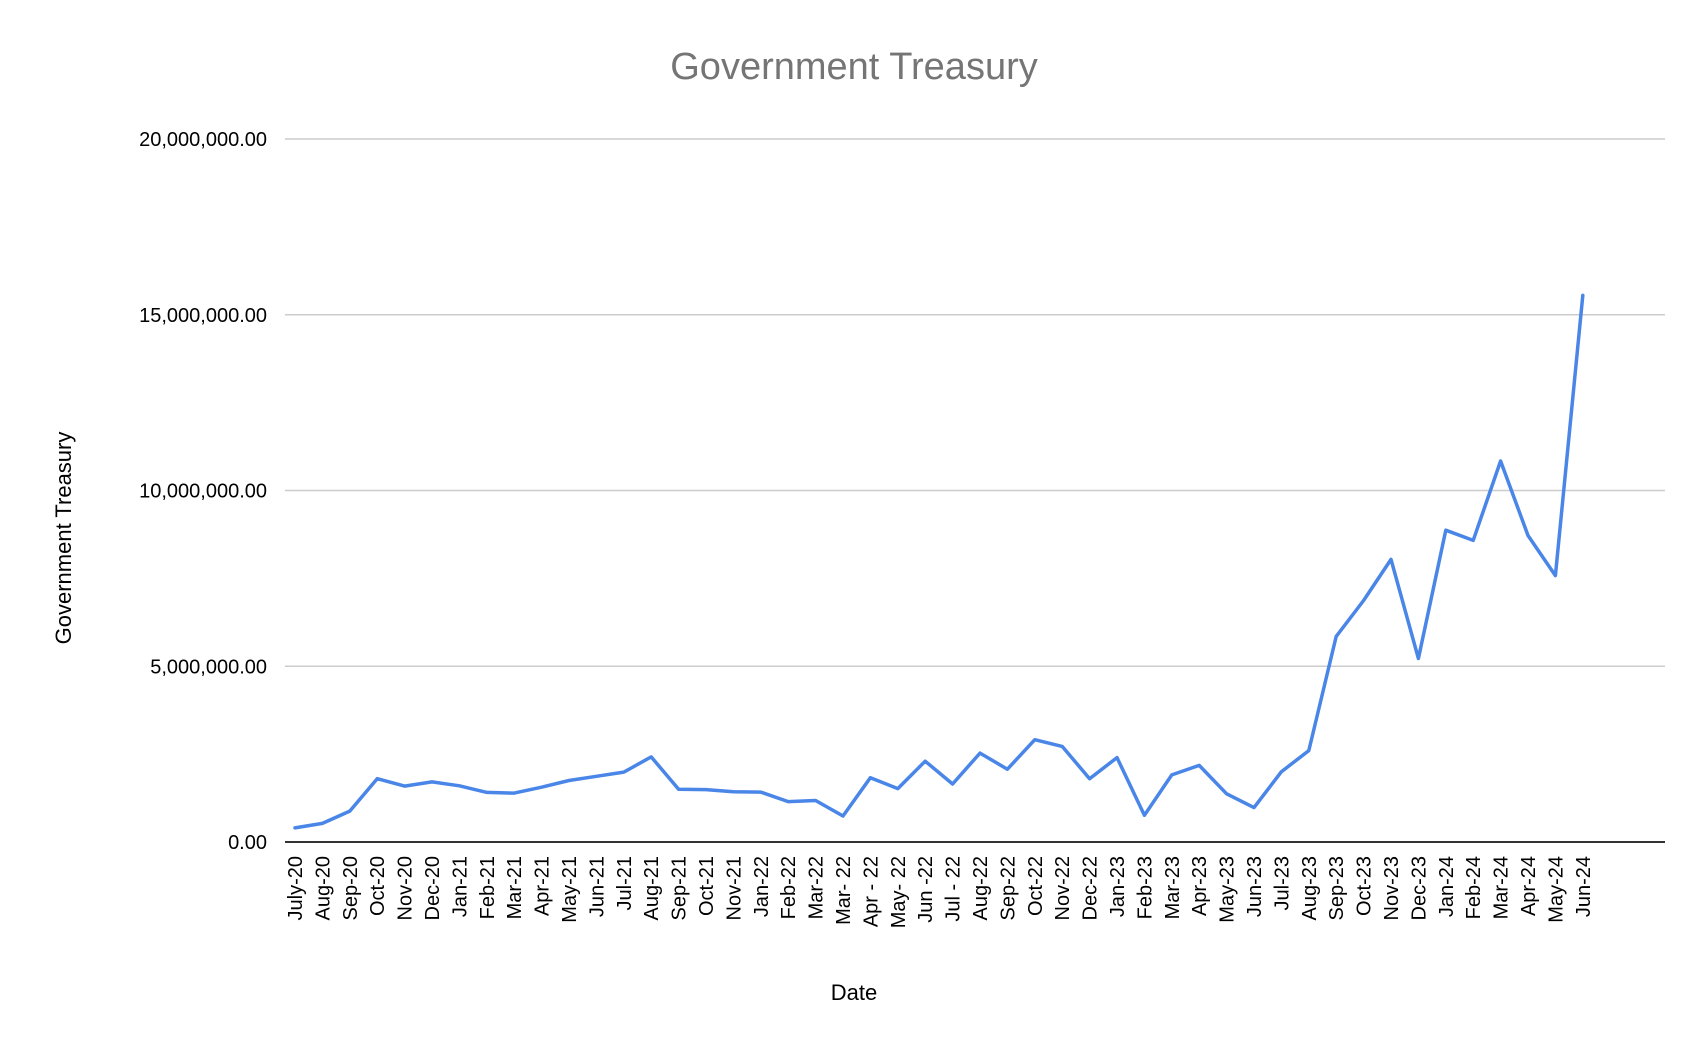 The width and height of the screenshot is (1708, 1057). What do you see at coordinates (203, 316) in the screenshot?
I see `y-tick-label: 15,000,000.00` at bounding box center [203, 316].